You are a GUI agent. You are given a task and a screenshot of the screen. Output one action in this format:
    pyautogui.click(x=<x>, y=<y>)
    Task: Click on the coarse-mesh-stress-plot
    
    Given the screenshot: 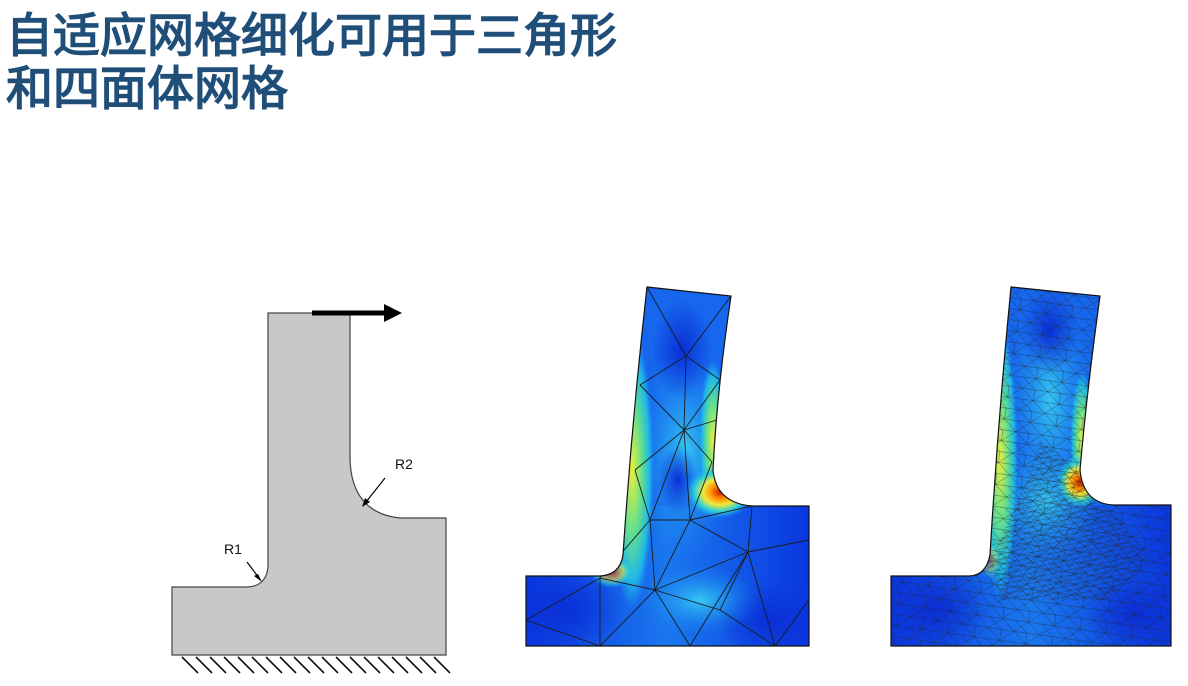 What is the action you would take?
    pyautogui.click(x=667, y=466)
    